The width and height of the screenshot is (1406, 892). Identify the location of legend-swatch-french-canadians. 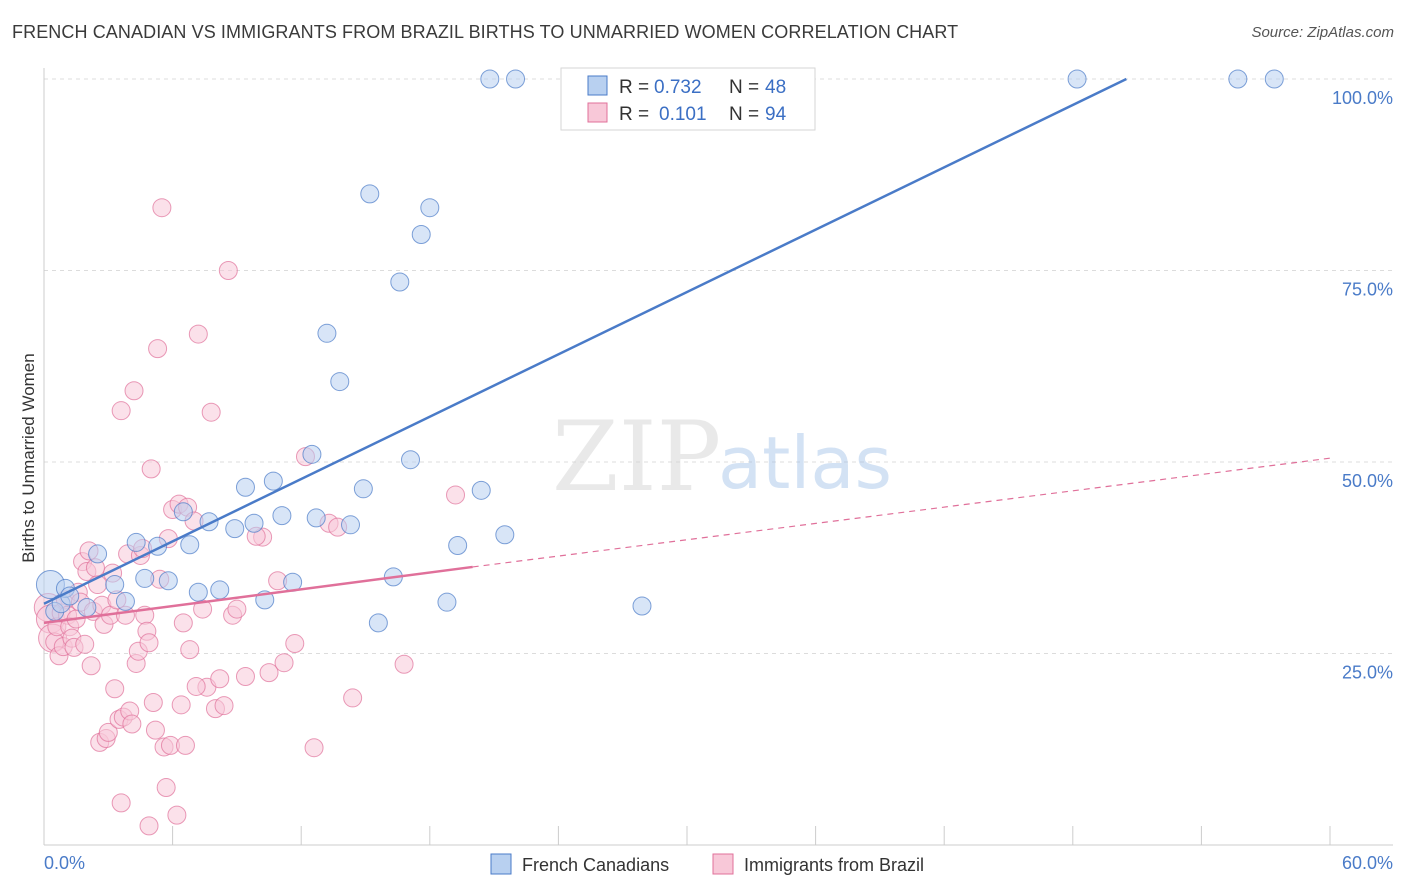
(597, 85).